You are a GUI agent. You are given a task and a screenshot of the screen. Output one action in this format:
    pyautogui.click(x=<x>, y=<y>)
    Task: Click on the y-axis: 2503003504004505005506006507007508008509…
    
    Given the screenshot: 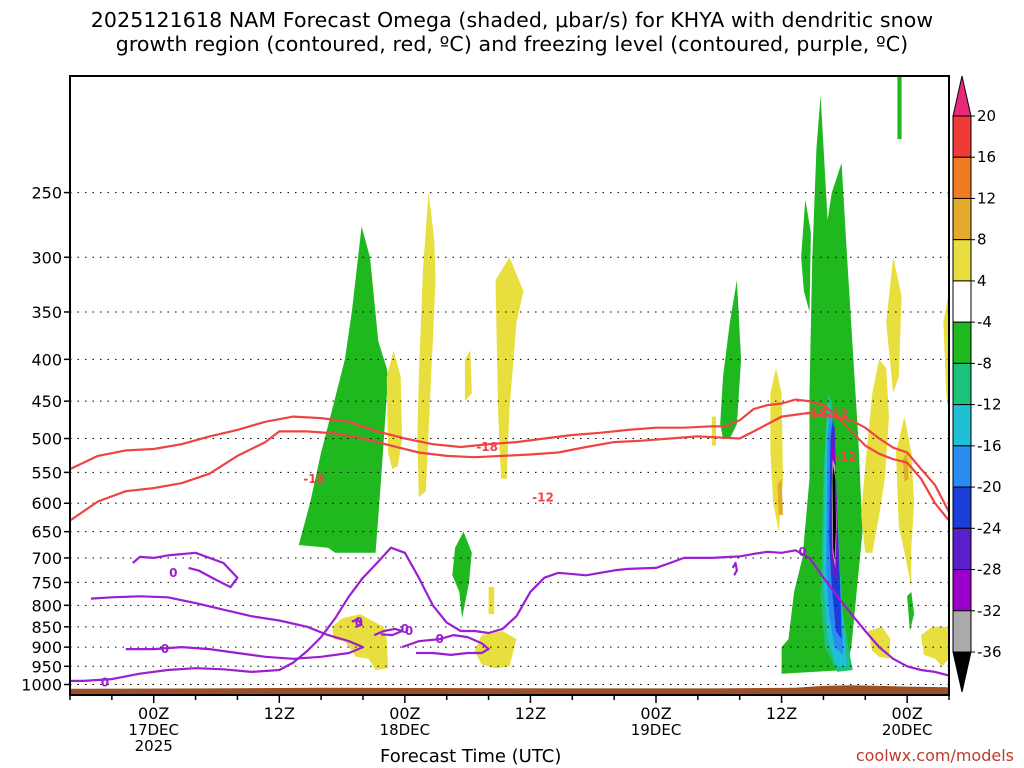 What is the action you would take?
    pyautogui.click(x=45, y=439)
    